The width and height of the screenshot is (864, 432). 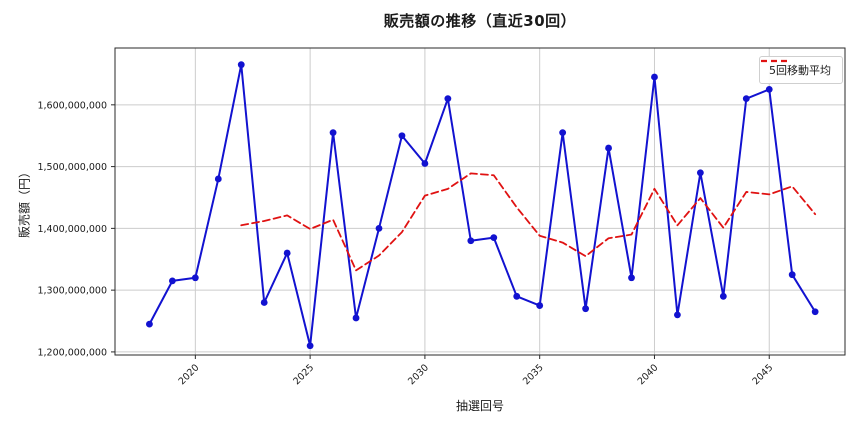 What do you see at coordinates (480, 21) in the screenshot?
I see `chart-title: 販売額の推移（直近30回）` at bounding box center [480, 21].